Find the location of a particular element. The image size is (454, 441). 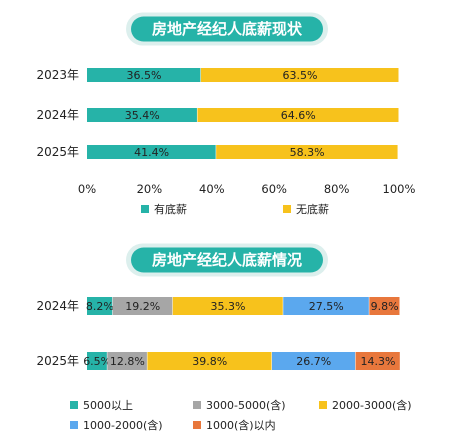

data-label: 19.2% is located at coordinates (142, 306).